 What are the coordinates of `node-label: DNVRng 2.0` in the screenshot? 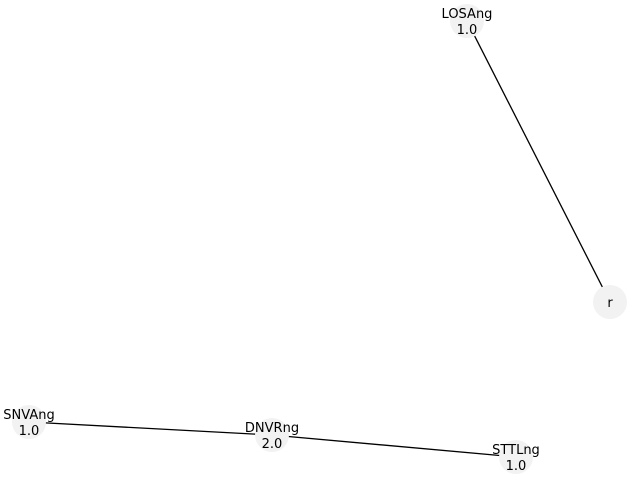 It's located at (272, 436).